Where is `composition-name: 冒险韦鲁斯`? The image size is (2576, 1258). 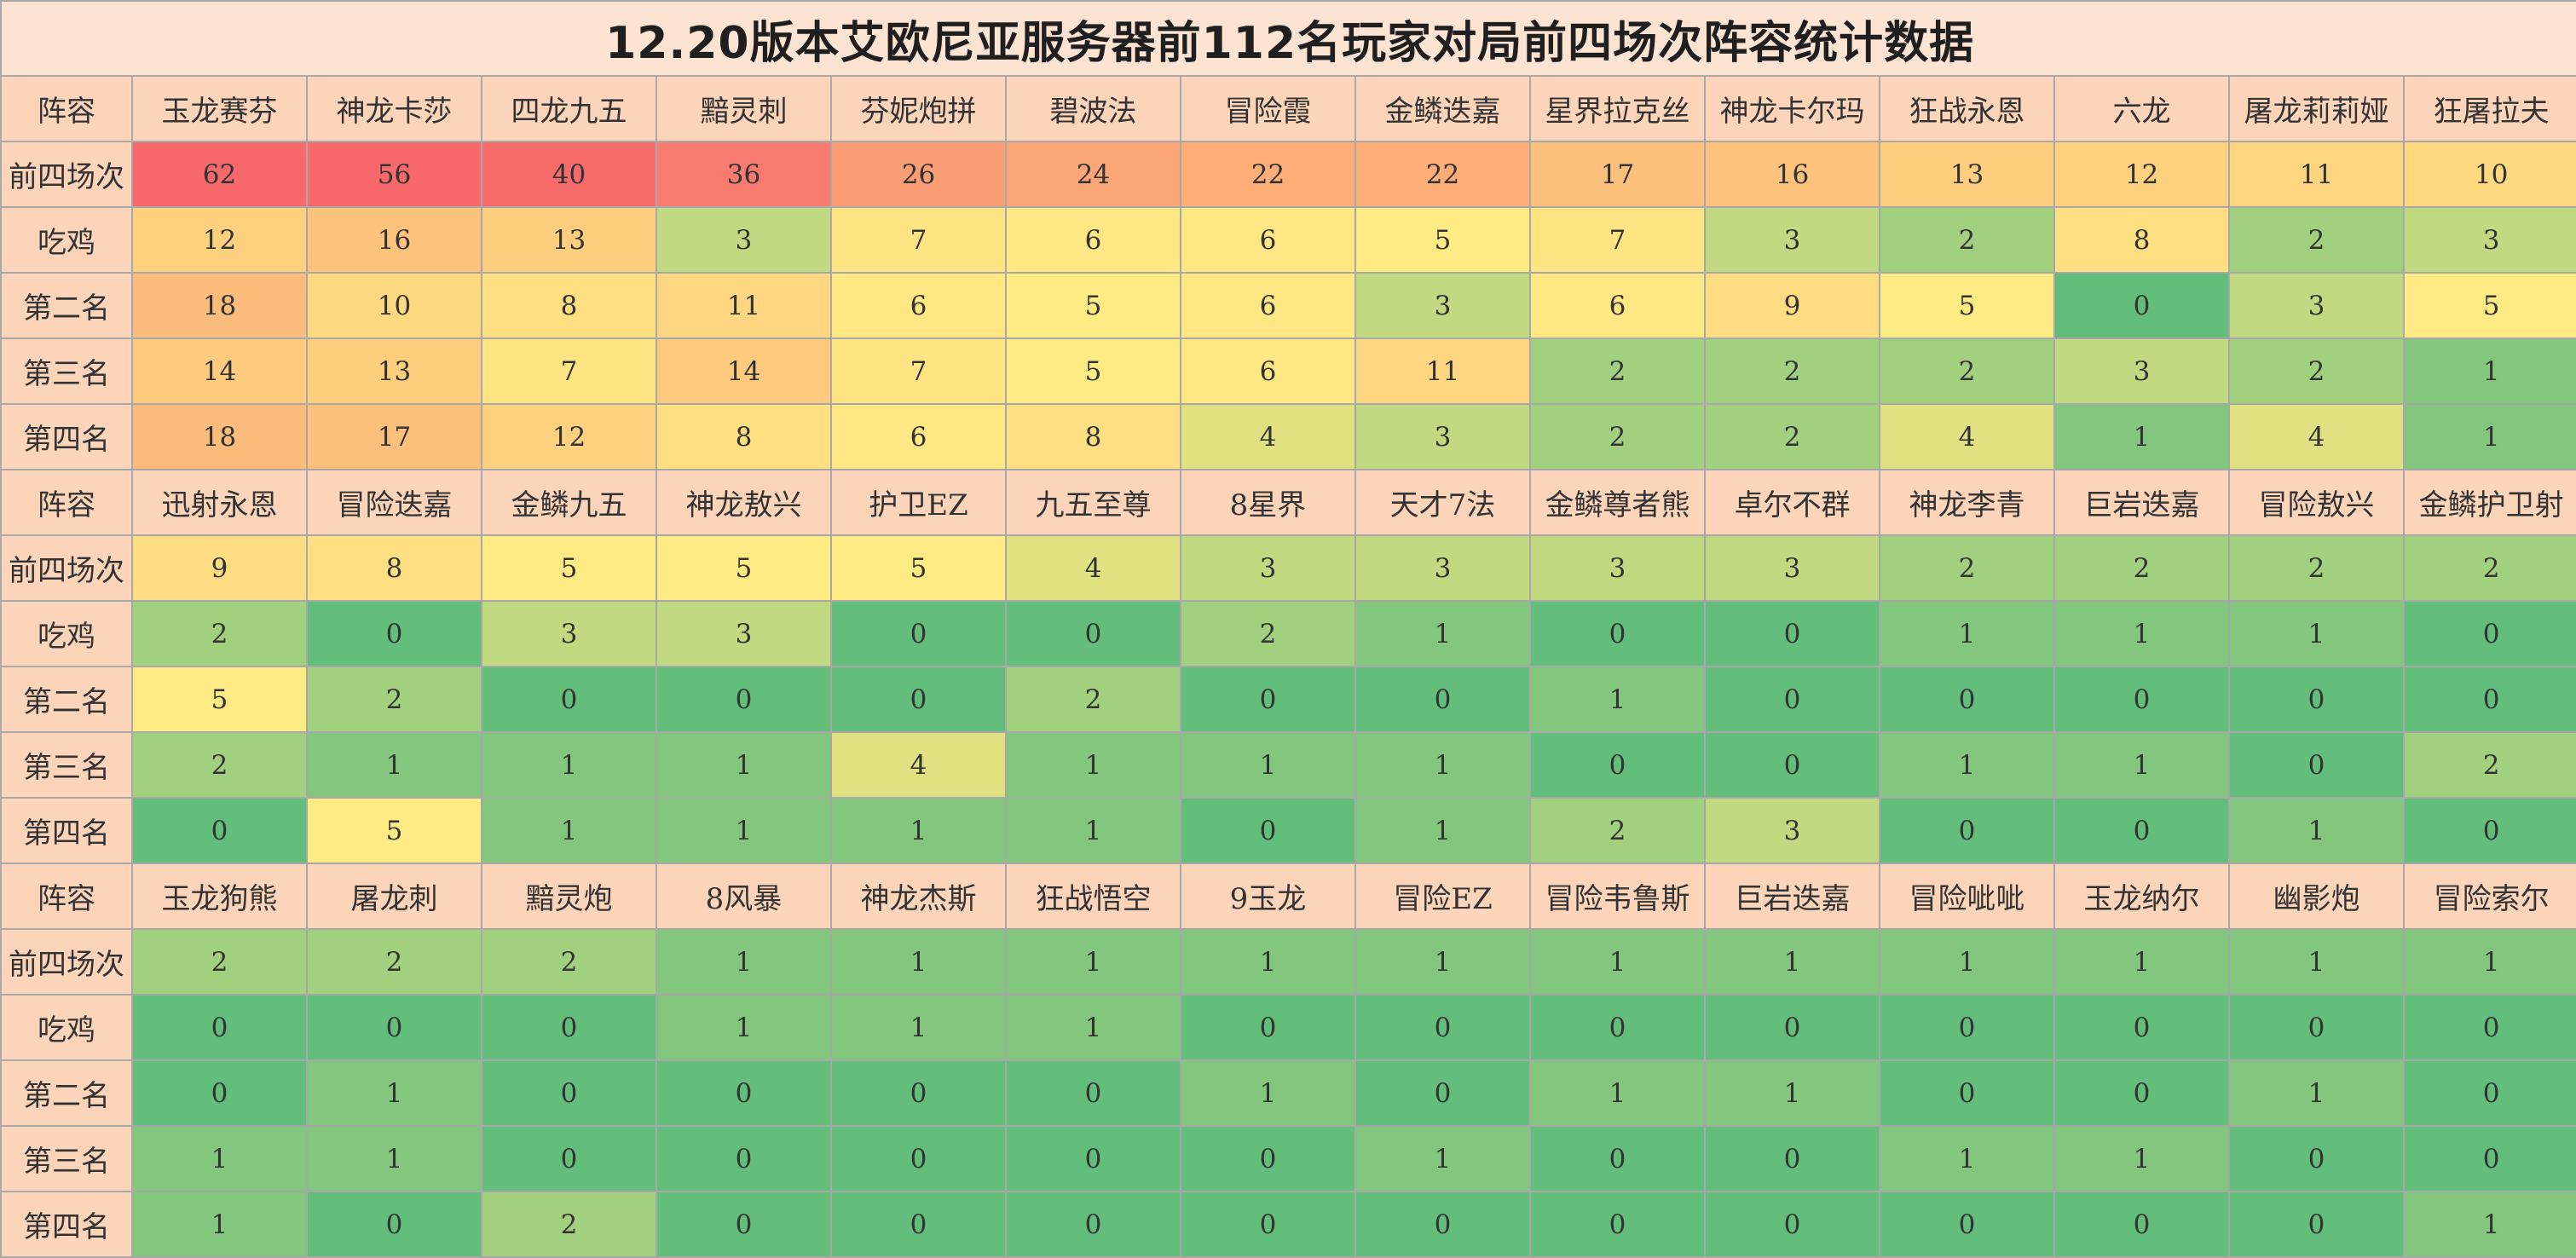
composition-name: 冒险韦鲁斯 is located at coordinates (1617, 897).